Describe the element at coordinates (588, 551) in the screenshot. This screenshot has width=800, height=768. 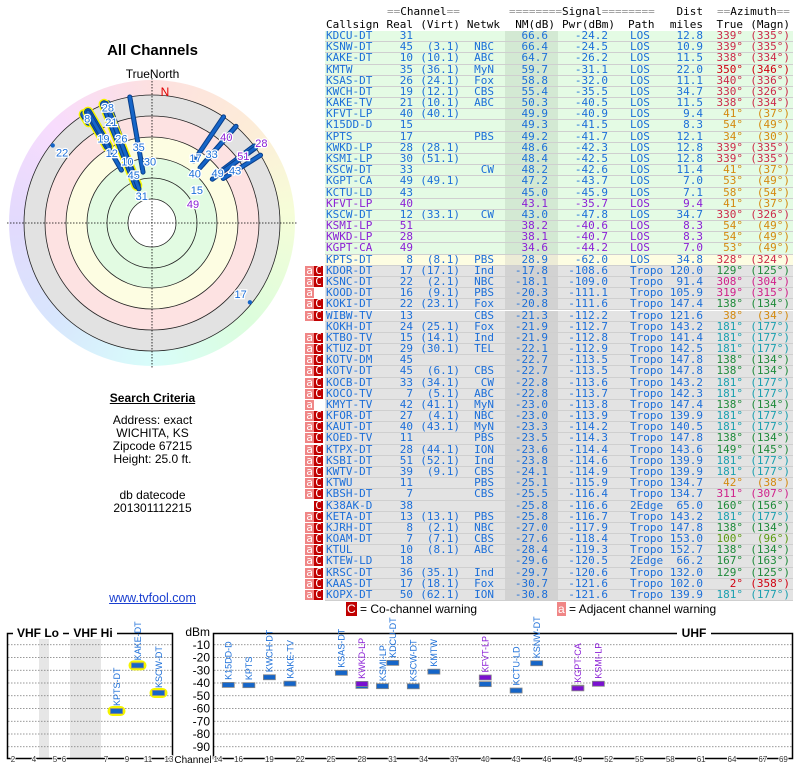
I see `power-dbm-cell: -119.3` at that location.